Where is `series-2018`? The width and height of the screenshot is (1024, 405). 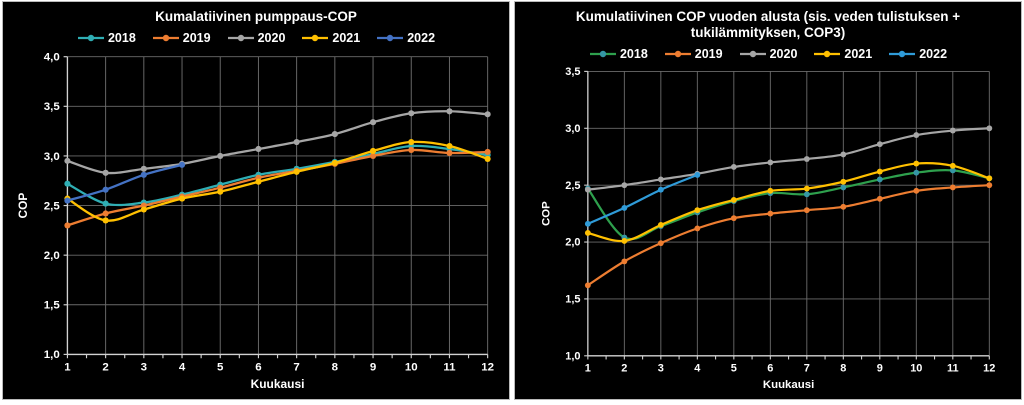 series-2018 is located at coordinates (788, 204).